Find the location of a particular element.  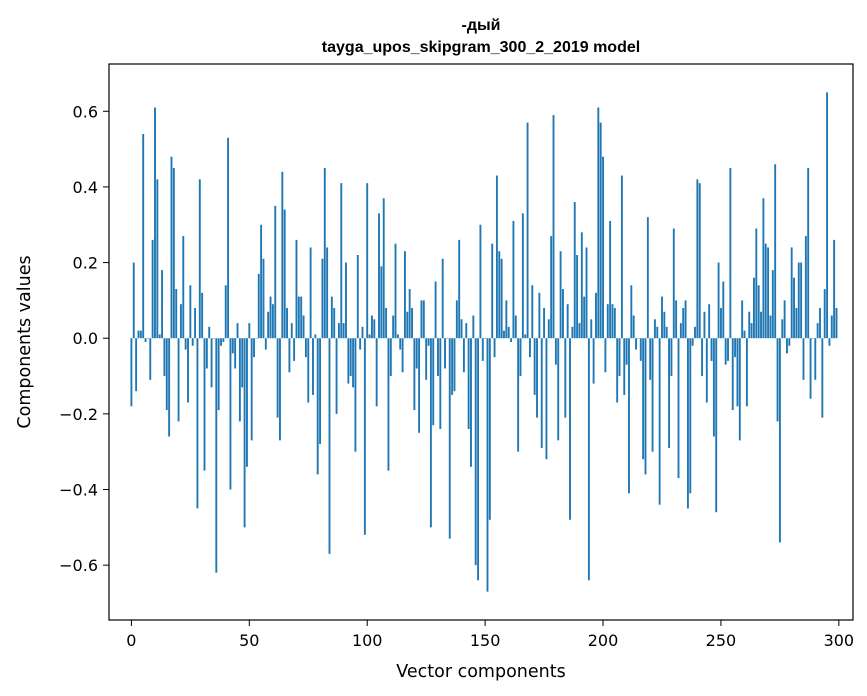

y-tick-label: −0.6 is located at coordinates (78, 565).